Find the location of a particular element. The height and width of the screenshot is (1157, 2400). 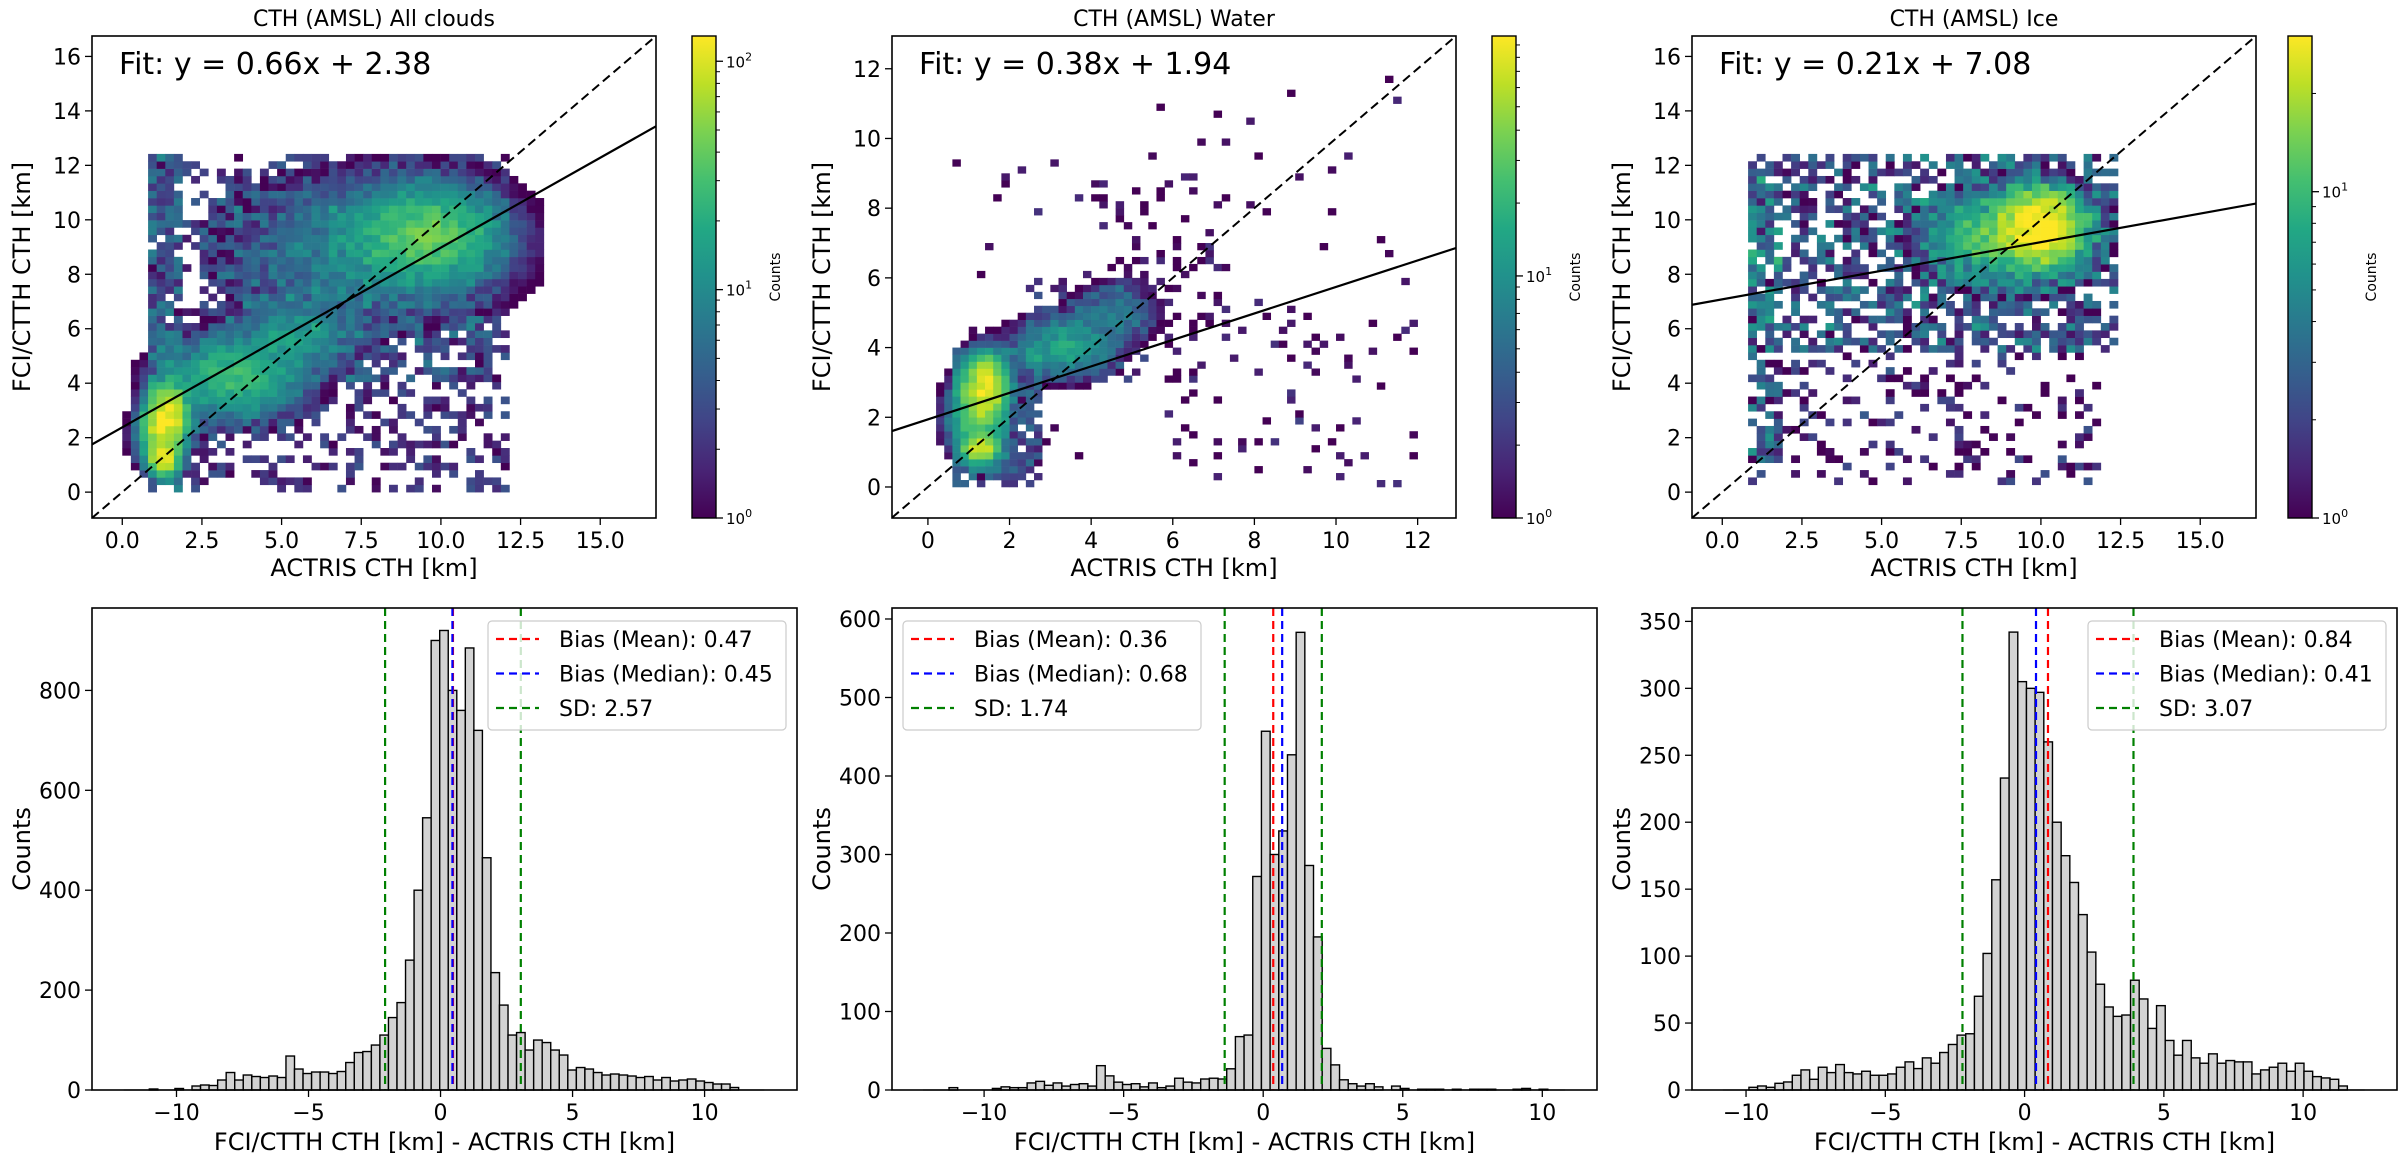

heatmap is located at coordinates (1933, 319).